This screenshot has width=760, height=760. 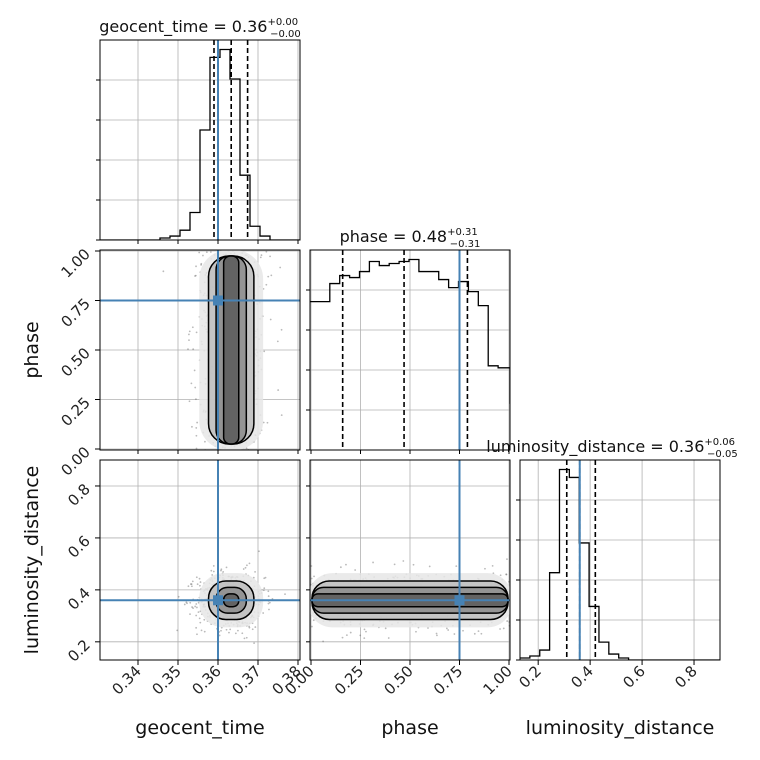 I want to click on hist-phase-plot, so click(x=410, y=350).